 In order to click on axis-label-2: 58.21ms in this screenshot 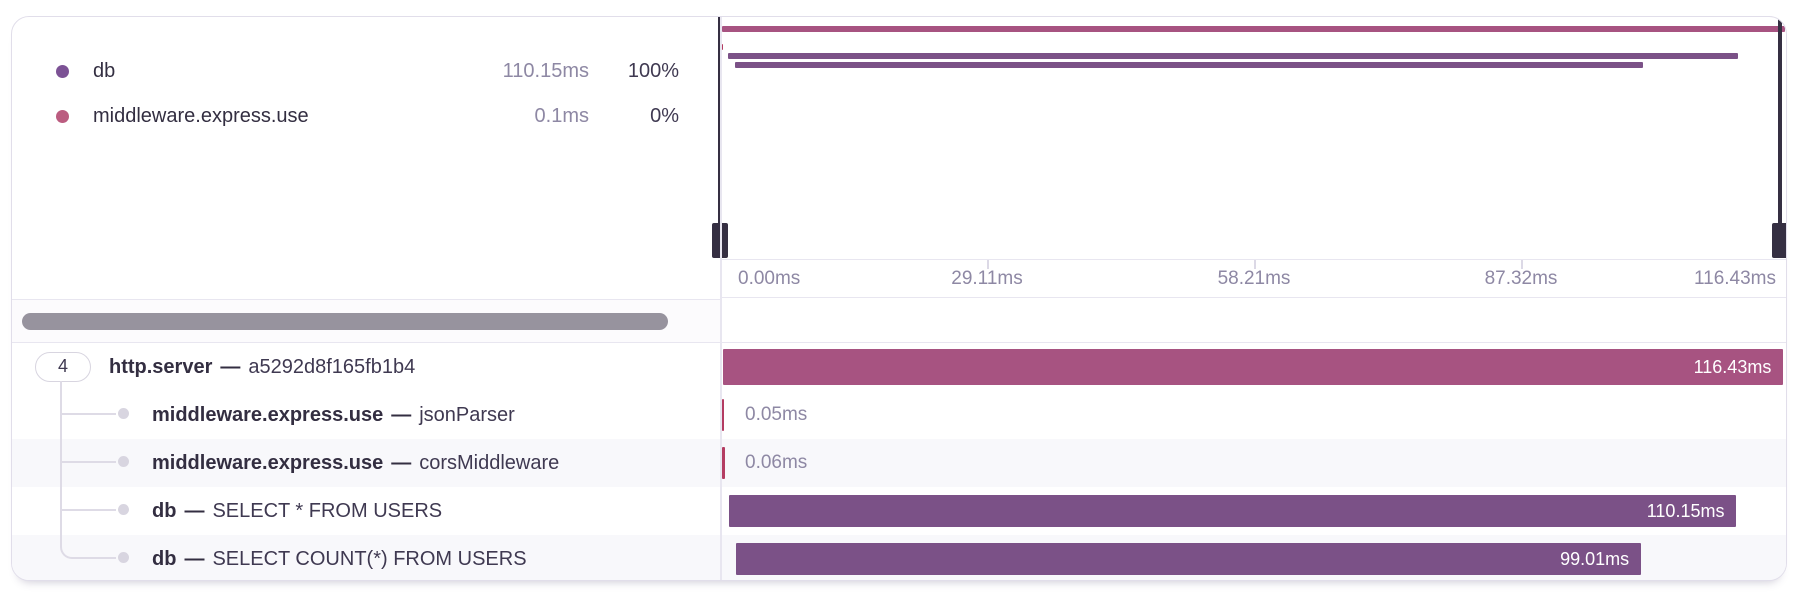, I will do `click(1254, 278)`.